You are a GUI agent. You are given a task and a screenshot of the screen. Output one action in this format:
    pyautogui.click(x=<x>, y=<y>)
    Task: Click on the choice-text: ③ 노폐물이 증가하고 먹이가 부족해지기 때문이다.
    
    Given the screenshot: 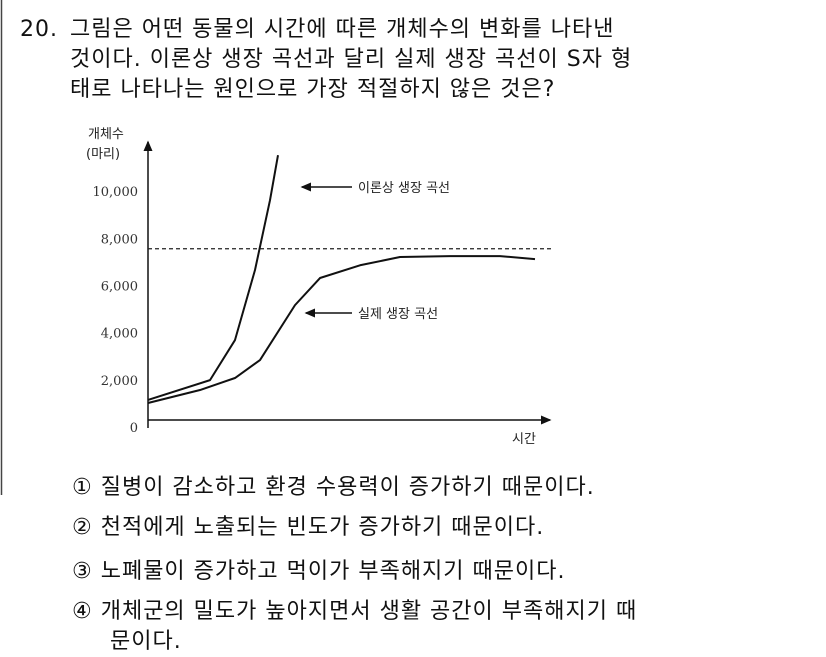 What is the action you would take?
    pyautogui.click(x=318, y=571)
    